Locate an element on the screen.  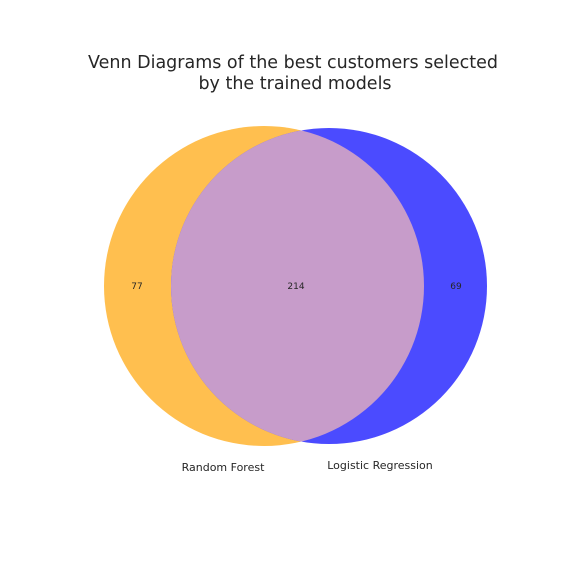
random-forest-only-count: 77 is located at coordinates (136, 287).